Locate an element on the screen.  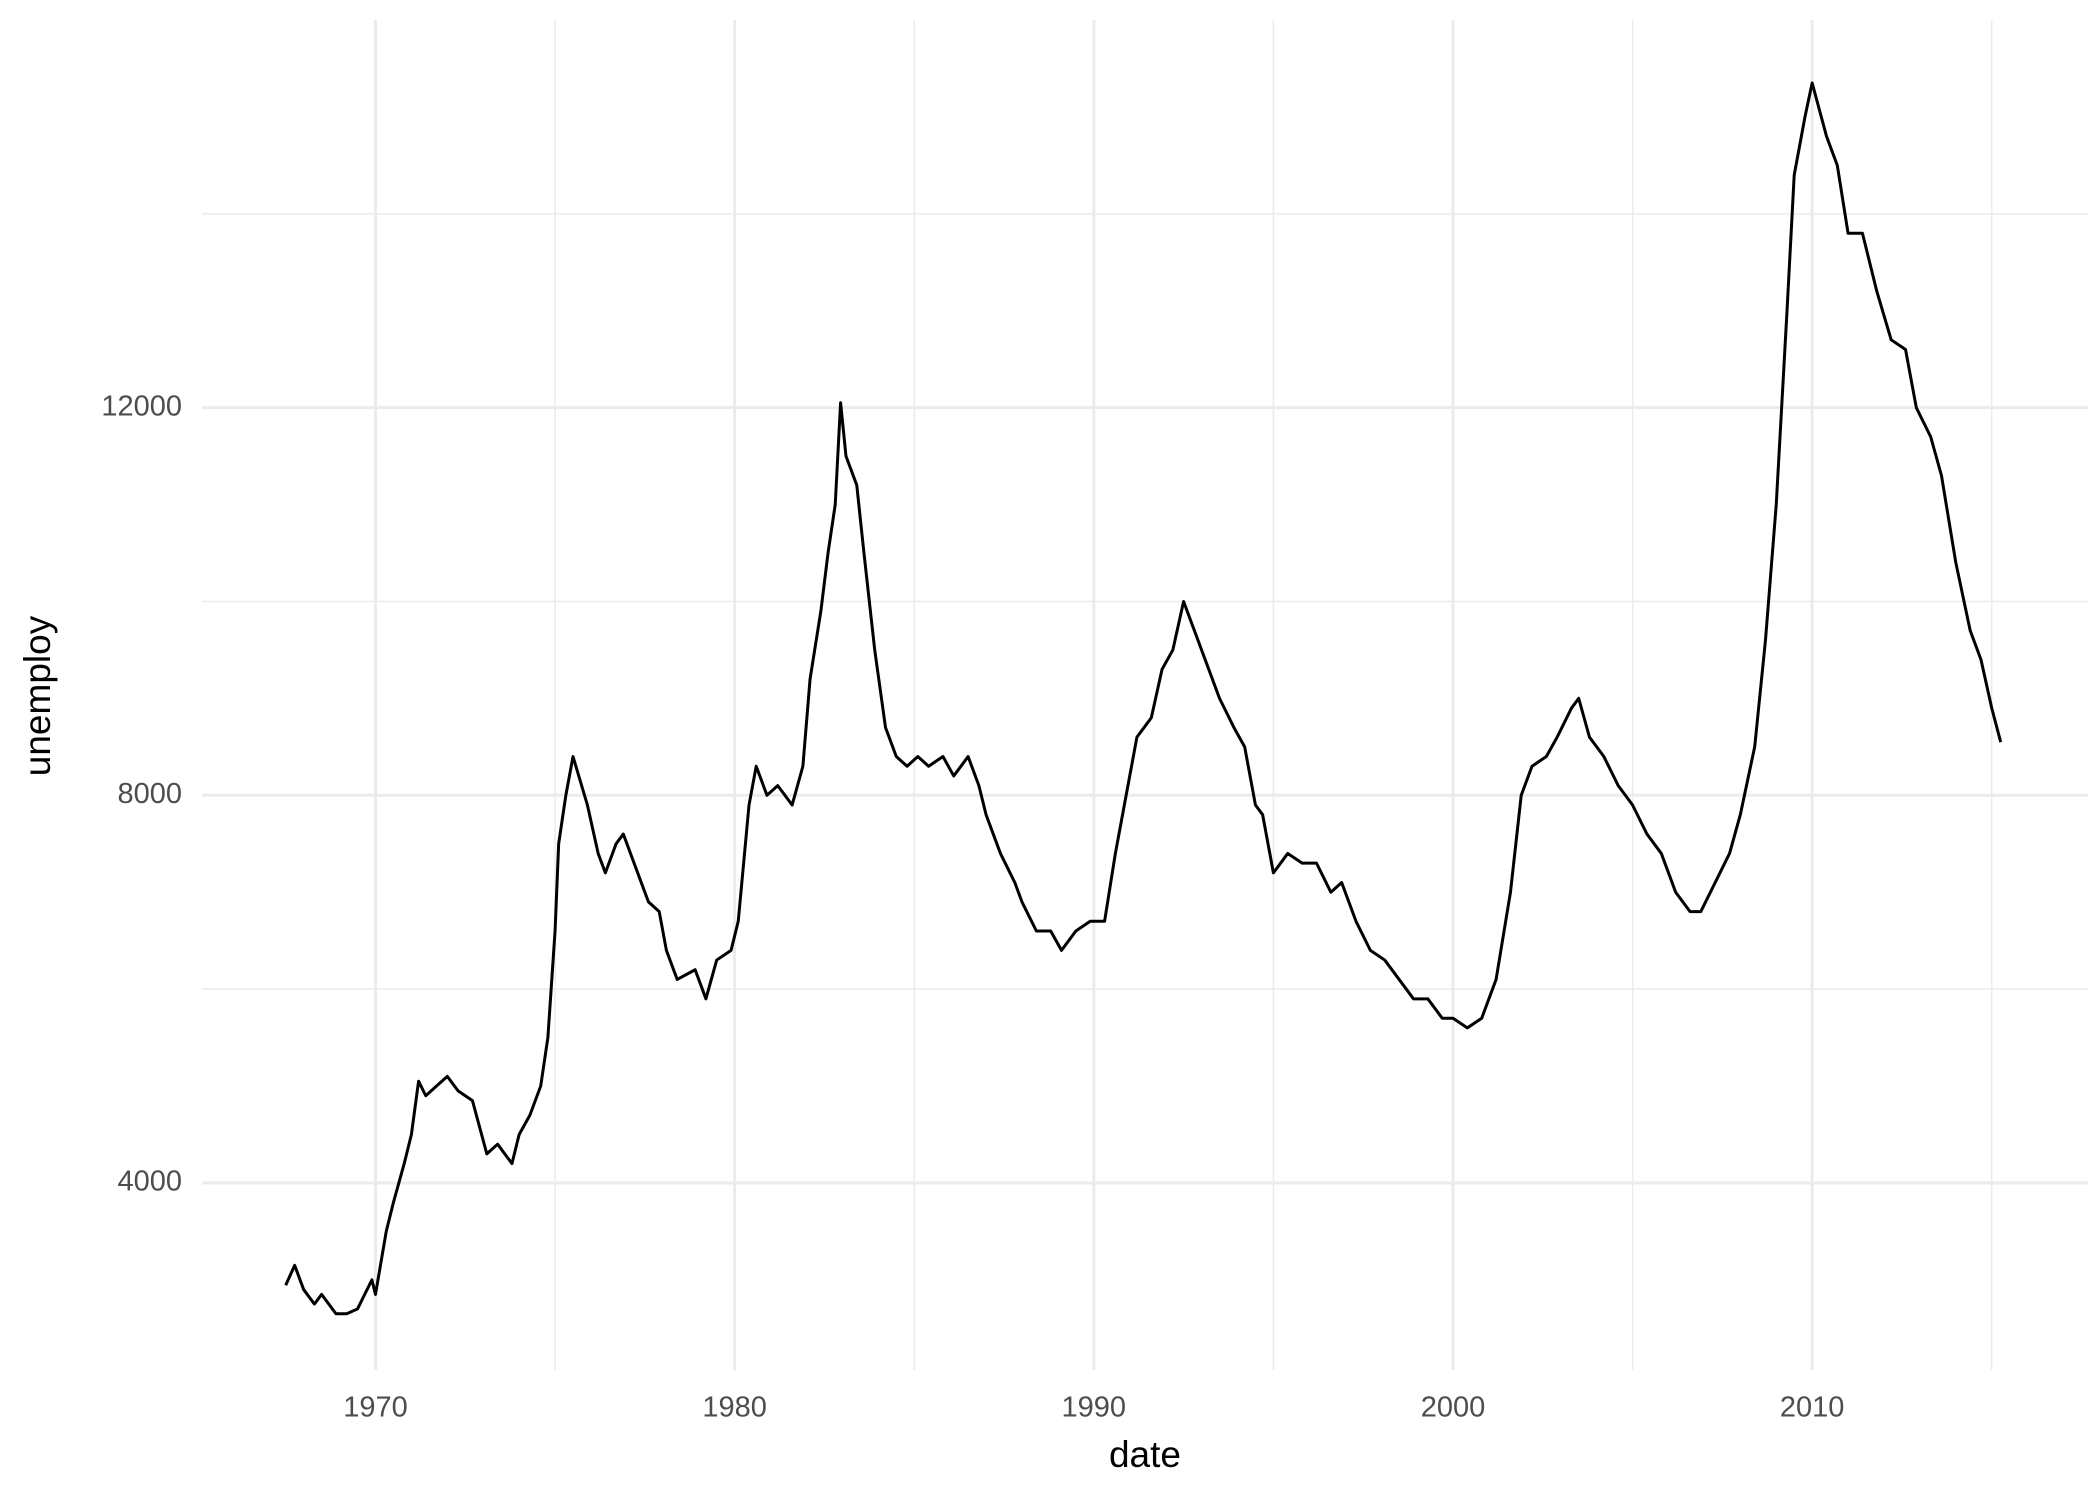
y-axis-label: unemploy is located at coordinates (37, 695).